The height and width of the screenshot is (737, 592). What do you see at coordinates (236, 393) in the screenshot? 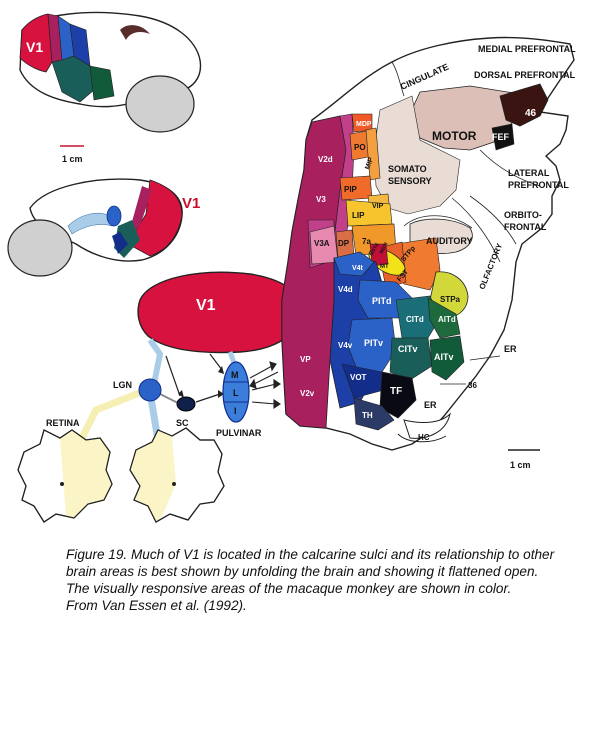
I see `pulvinar-l-label: L` at bounding box center [236, 393].